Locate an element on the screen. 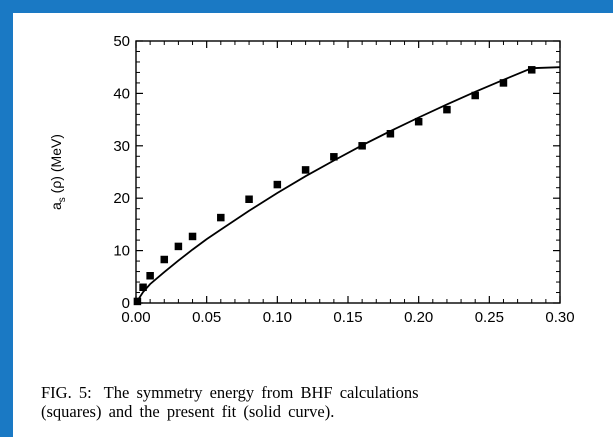  x-tick-label: 0.00 is located at coordinates (135, 317).